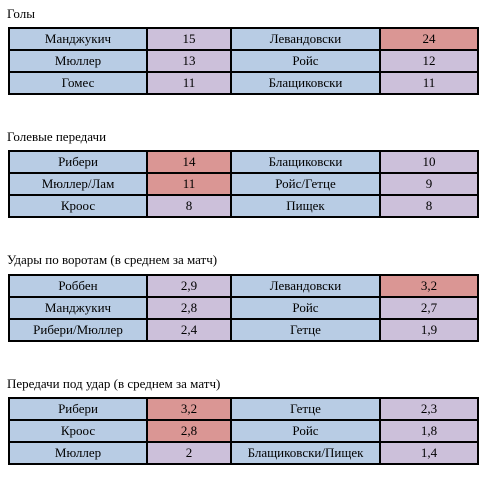 This screenshot has height=481, width=488. What do you see at coordinates (429, 308) in the screenshot?
I see `right-player-value: 2,7` at bounding box center [429, 308].